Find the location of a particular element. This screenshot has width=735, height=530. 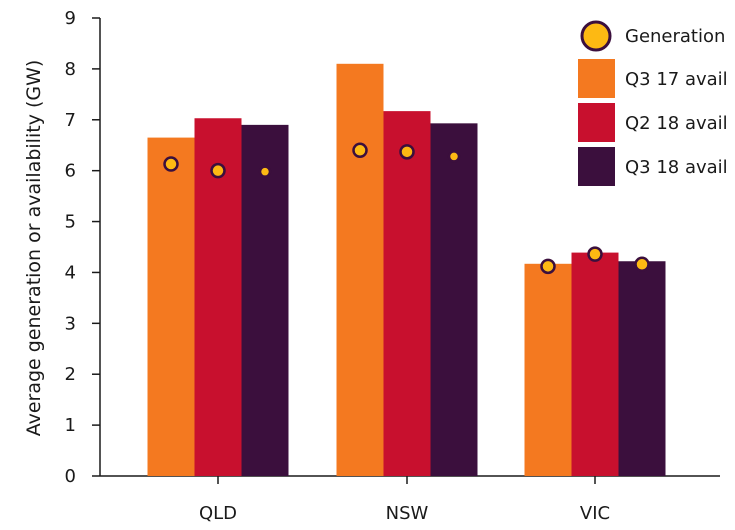

y-tick-label: 1 is located at coordinates (70, 425).